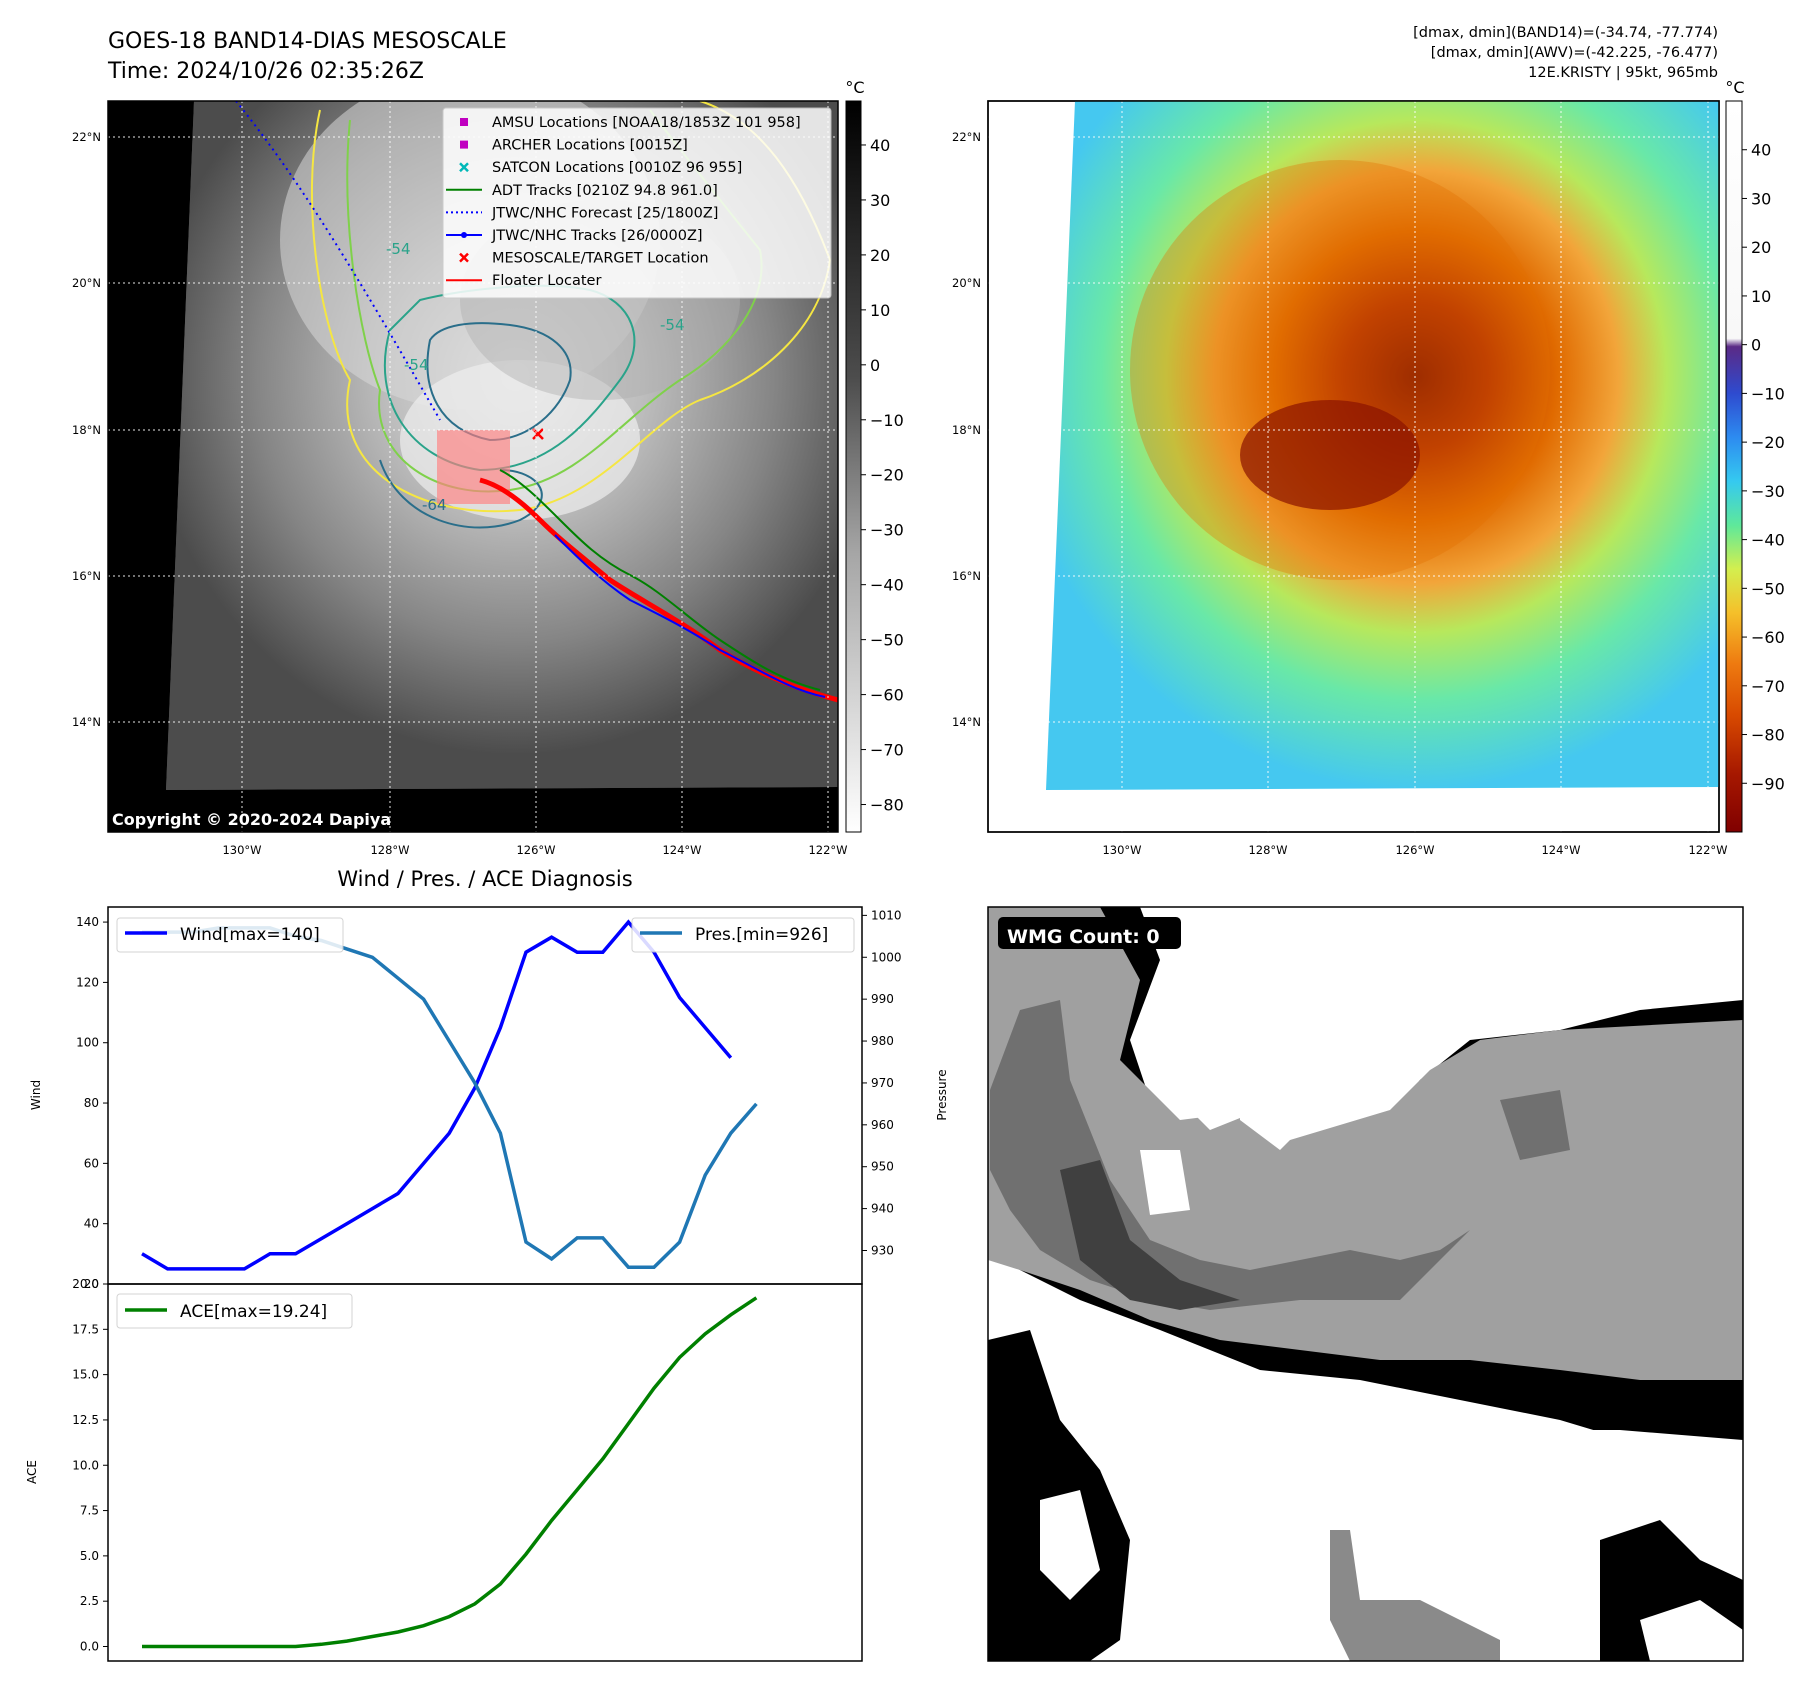  I want to click on ir-lon-label-2: 126°W, so click(535, 850).